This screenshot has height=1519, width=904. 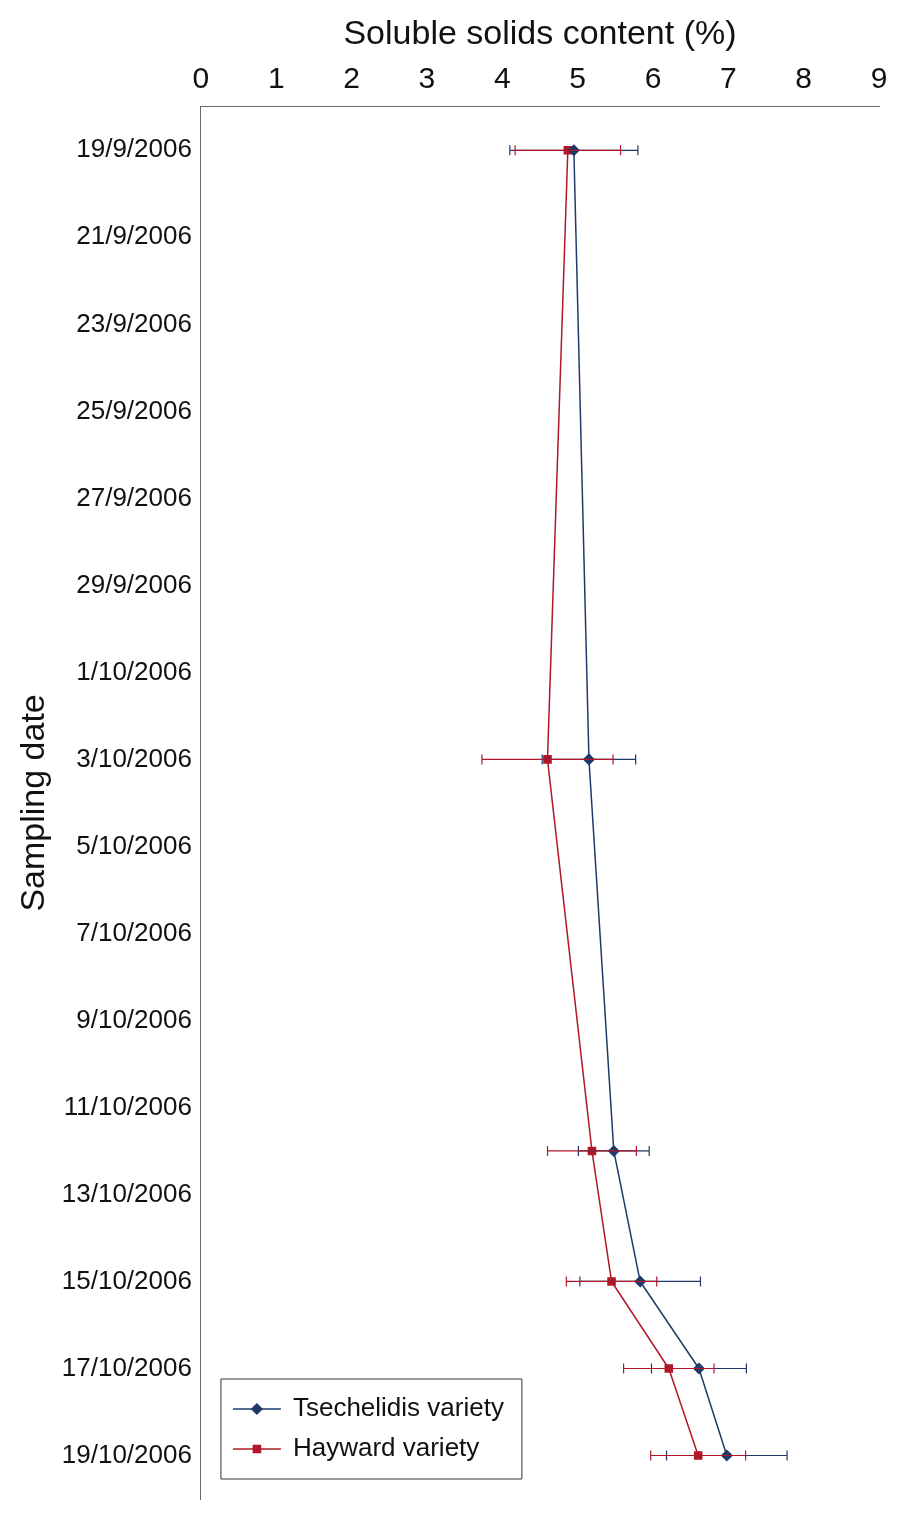 What do you see at coordinates (134, 670) in the screenshot?
I see `y-tick-label: 1/10/2006` at bounding box center [134, 670].